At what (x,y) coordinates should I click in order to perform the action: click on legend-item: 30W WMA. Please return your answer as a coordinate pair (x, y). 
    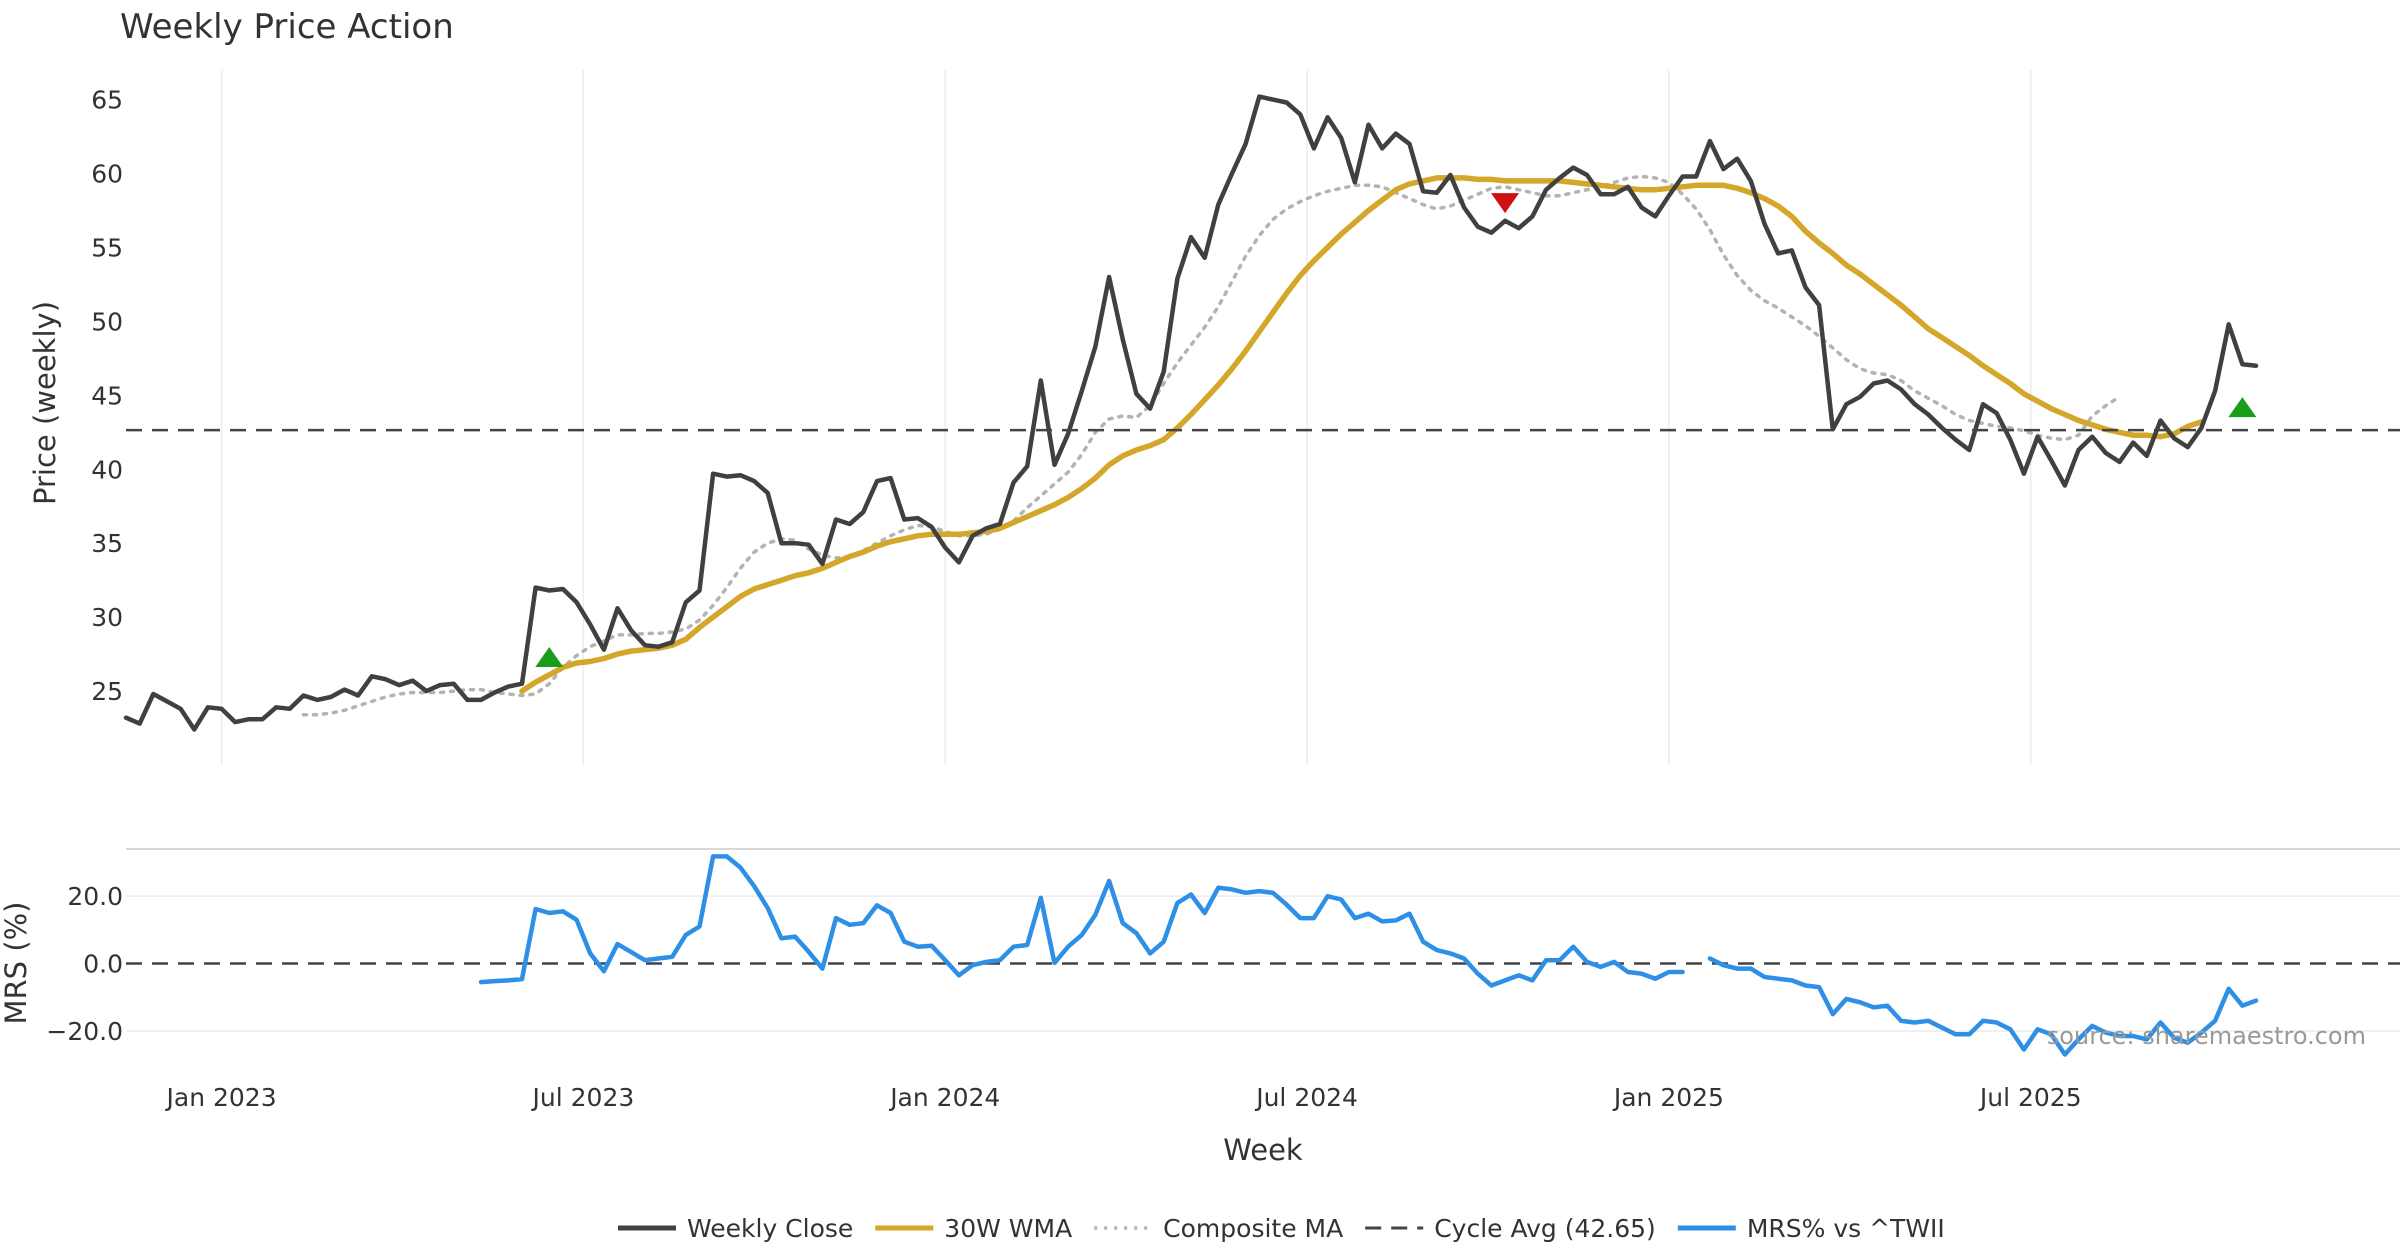
    Looking at the image, I should click on (973, 1228).